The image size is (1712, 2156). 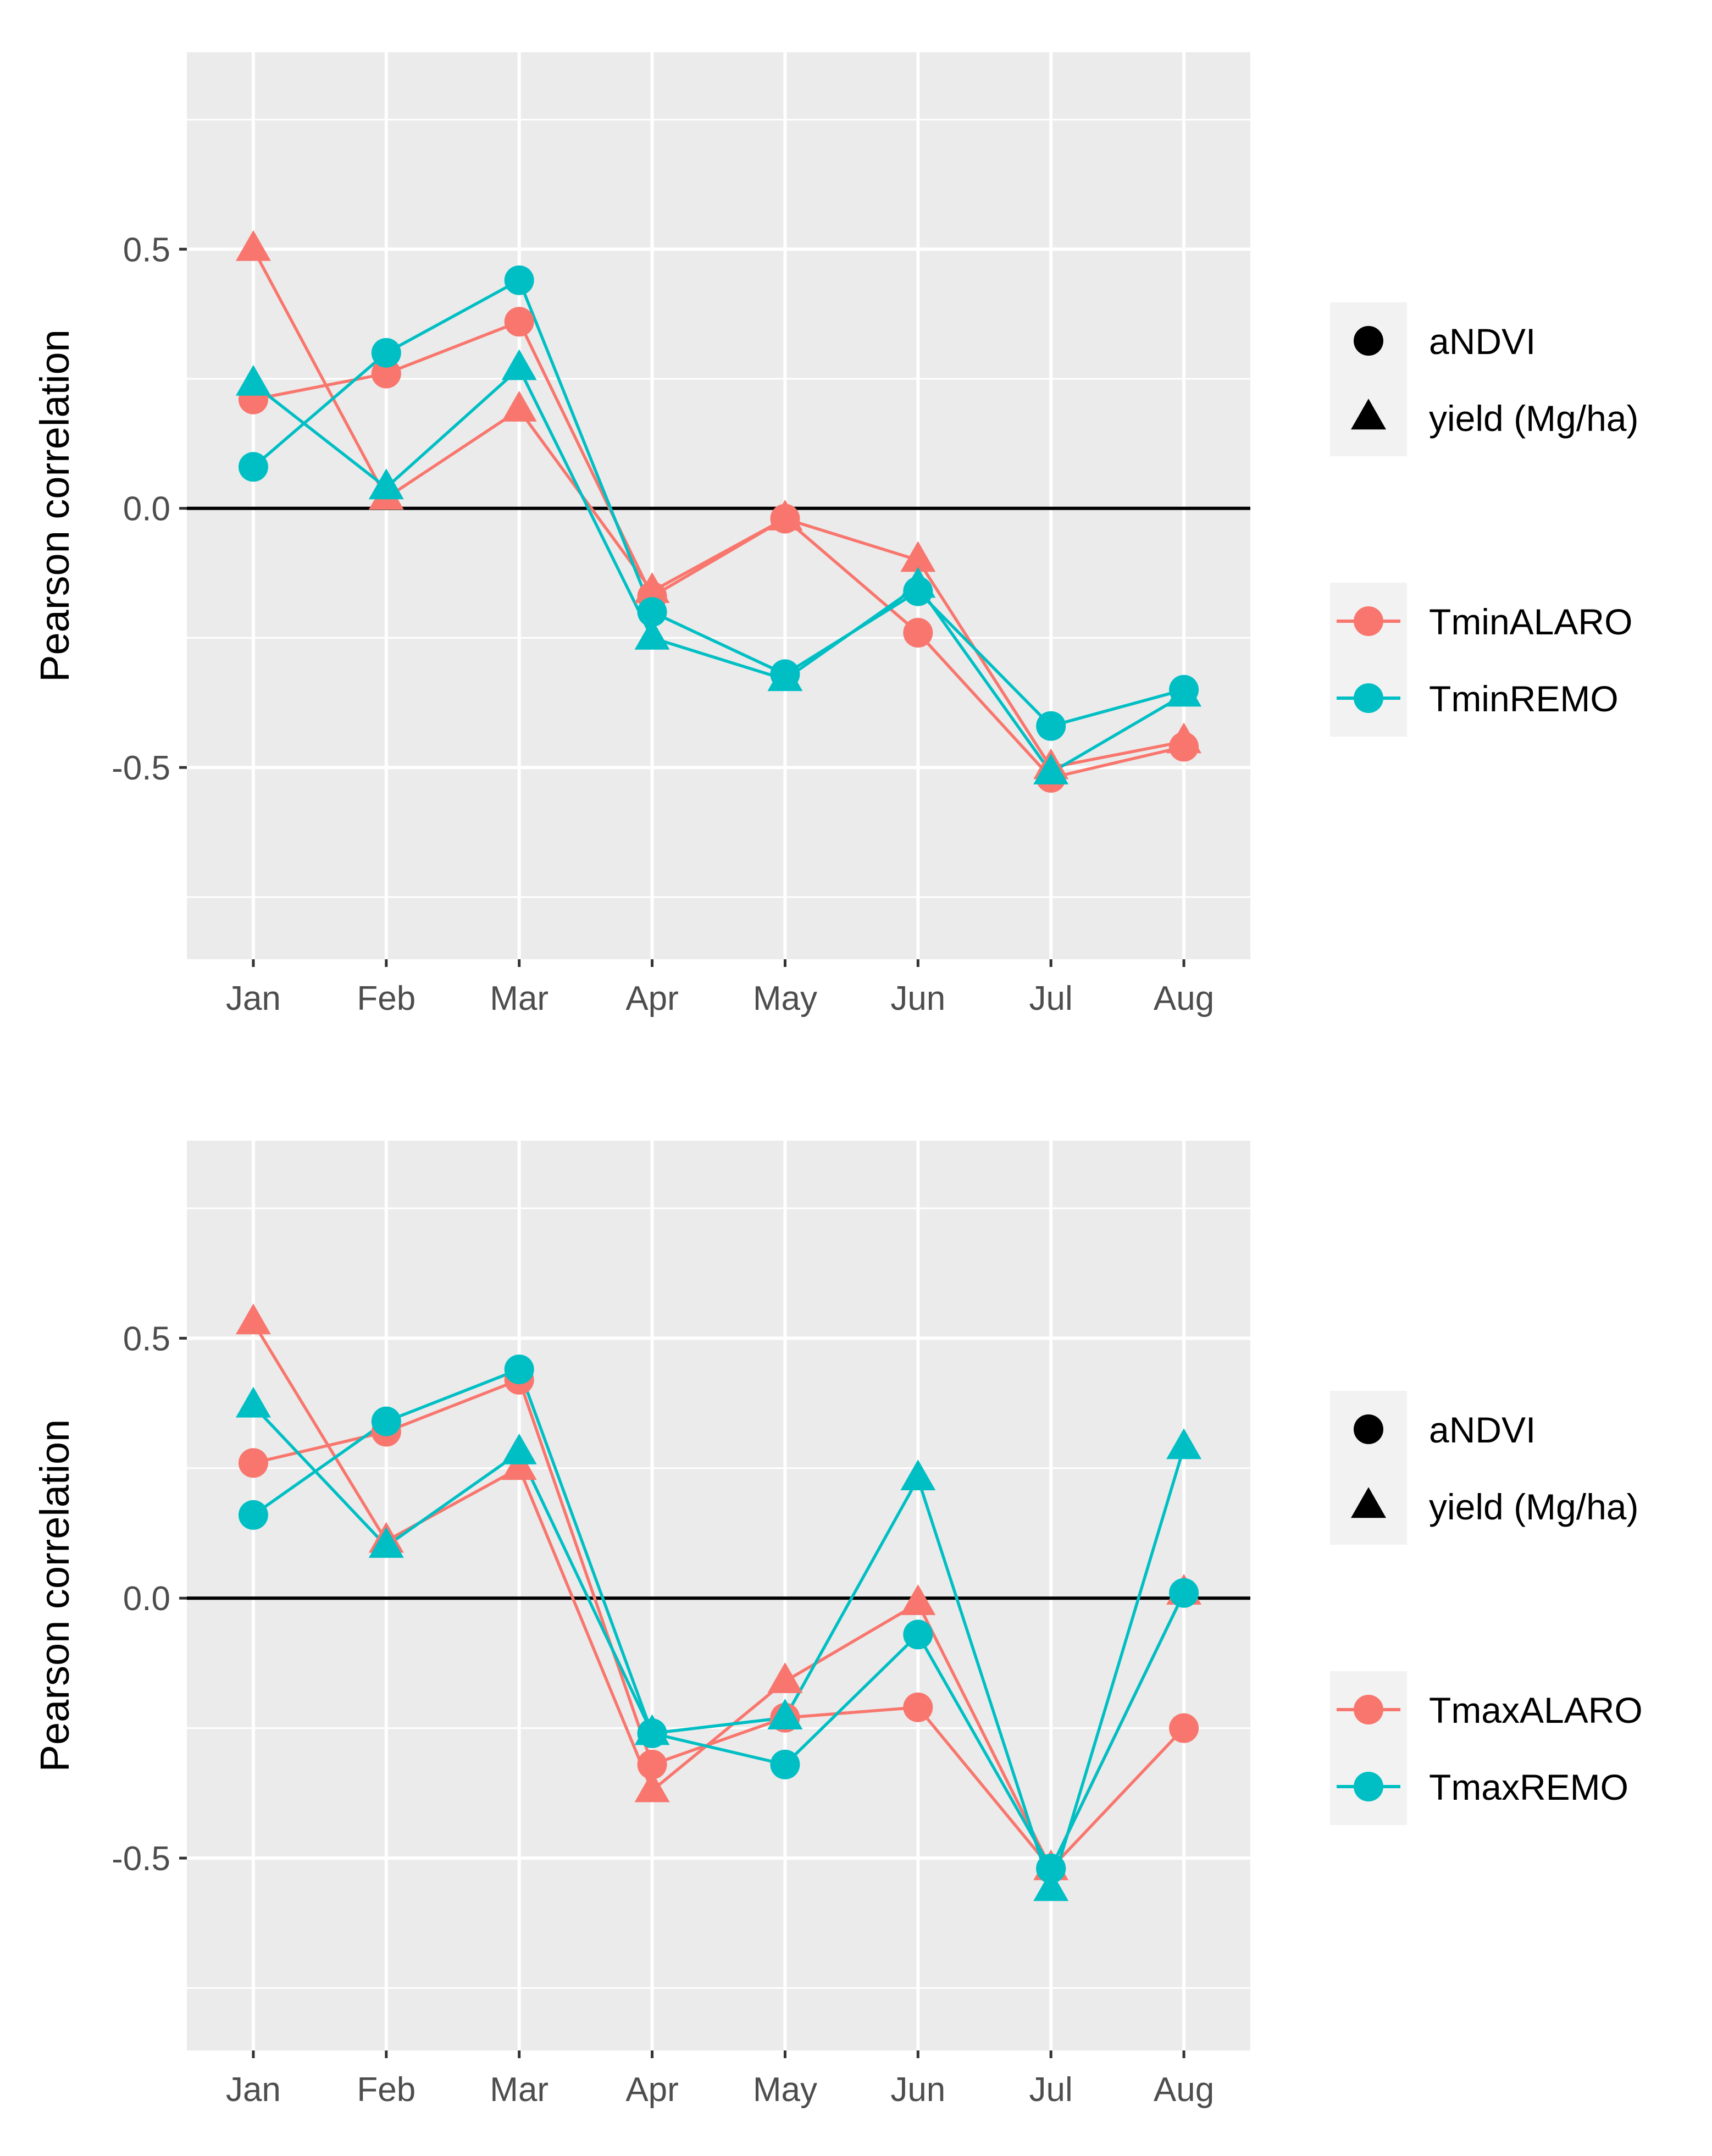 What do you see at coordinates (1530, 621) in the screenshot?
I see `legend-color-label: TminALARO` at bounding box center [1530, 621].